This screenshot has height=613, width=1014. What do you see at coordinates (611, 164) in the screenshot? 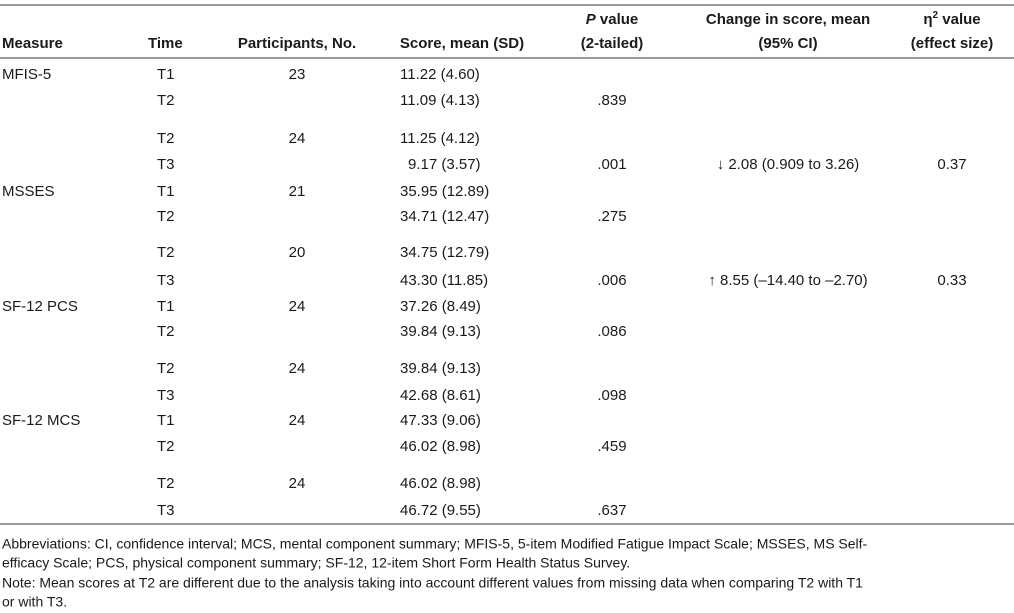
I see `table-cell: .001` at bounding box center [611, 164].